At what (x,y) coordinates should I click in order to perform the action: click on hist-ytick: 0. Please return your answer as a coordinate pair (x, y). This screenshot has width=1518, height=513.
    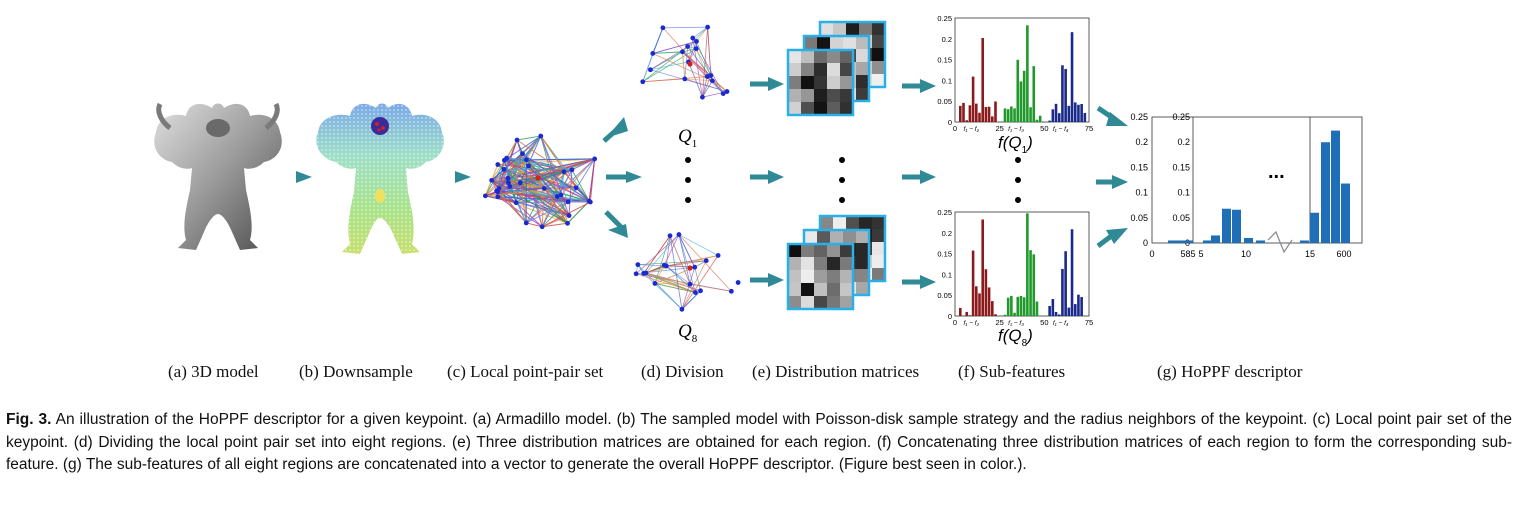
    Looking at the image, I should click on (950, 316).